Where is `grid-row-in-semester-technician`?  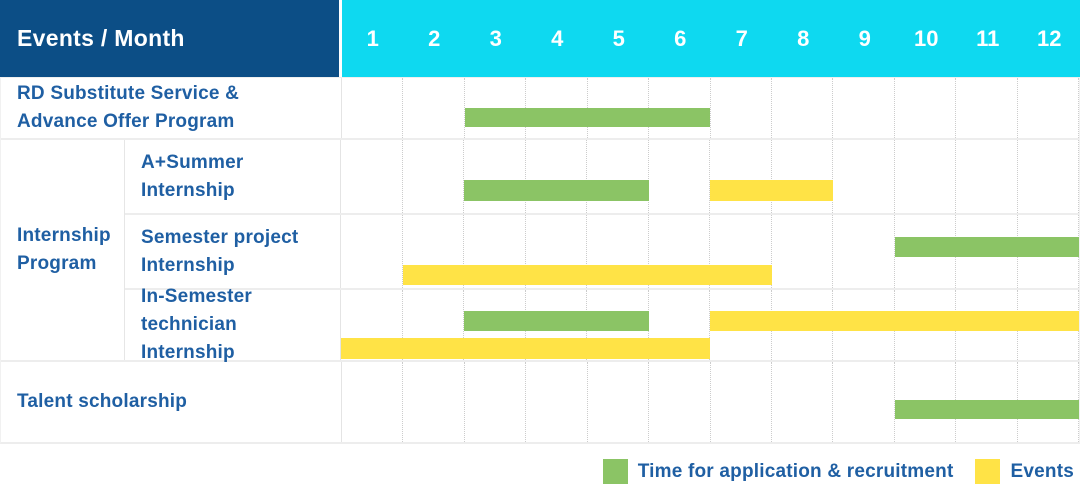 grid-row-in-semester-technician is located at coordinates (709, 325).